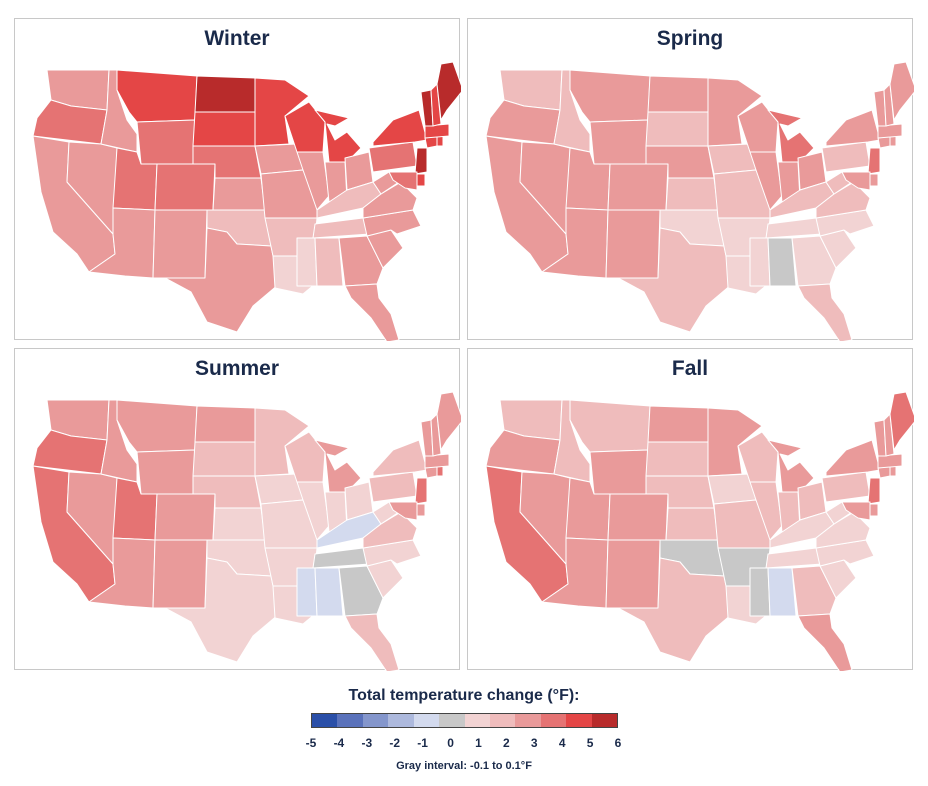 This screenshot has height=786, width=928. What do you see at coordinates (690, 368) in the screenshot?
I see `panel-title: Fall` at bounding box center [690, 368].